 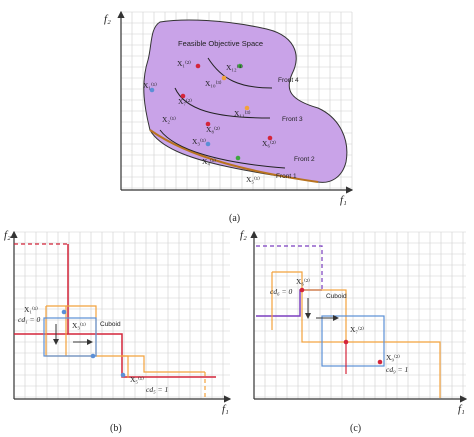 I want to click on cd-c-bottom: cd₉ = 1, so click(x=397, y=369).